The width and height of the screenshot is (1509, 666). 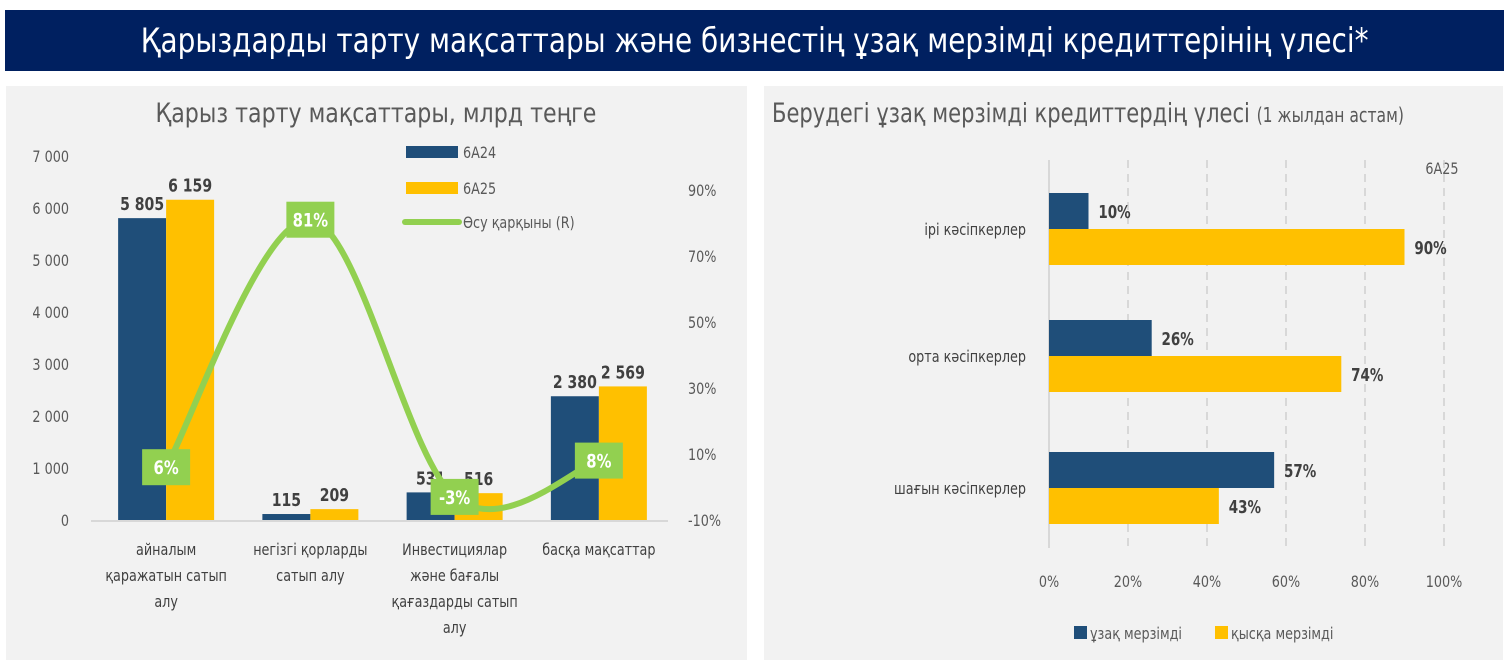 I want to click on legend-swatch-long-term, so click(x=1080, y=632).